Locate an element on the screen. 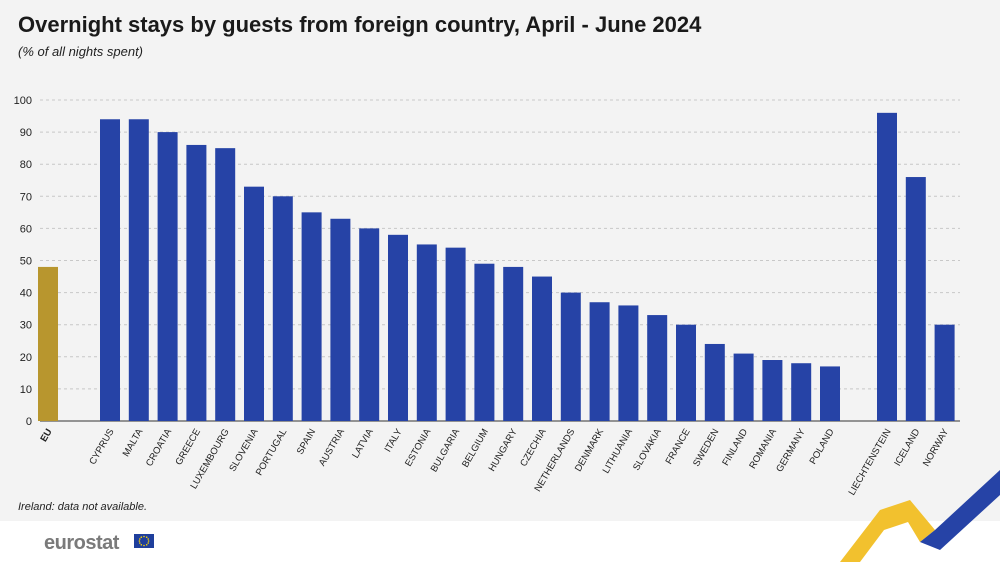 The width and height of the screenshot is (1000, 562). x-tick-label: BELGIUM is located at coordinates (475, 448).